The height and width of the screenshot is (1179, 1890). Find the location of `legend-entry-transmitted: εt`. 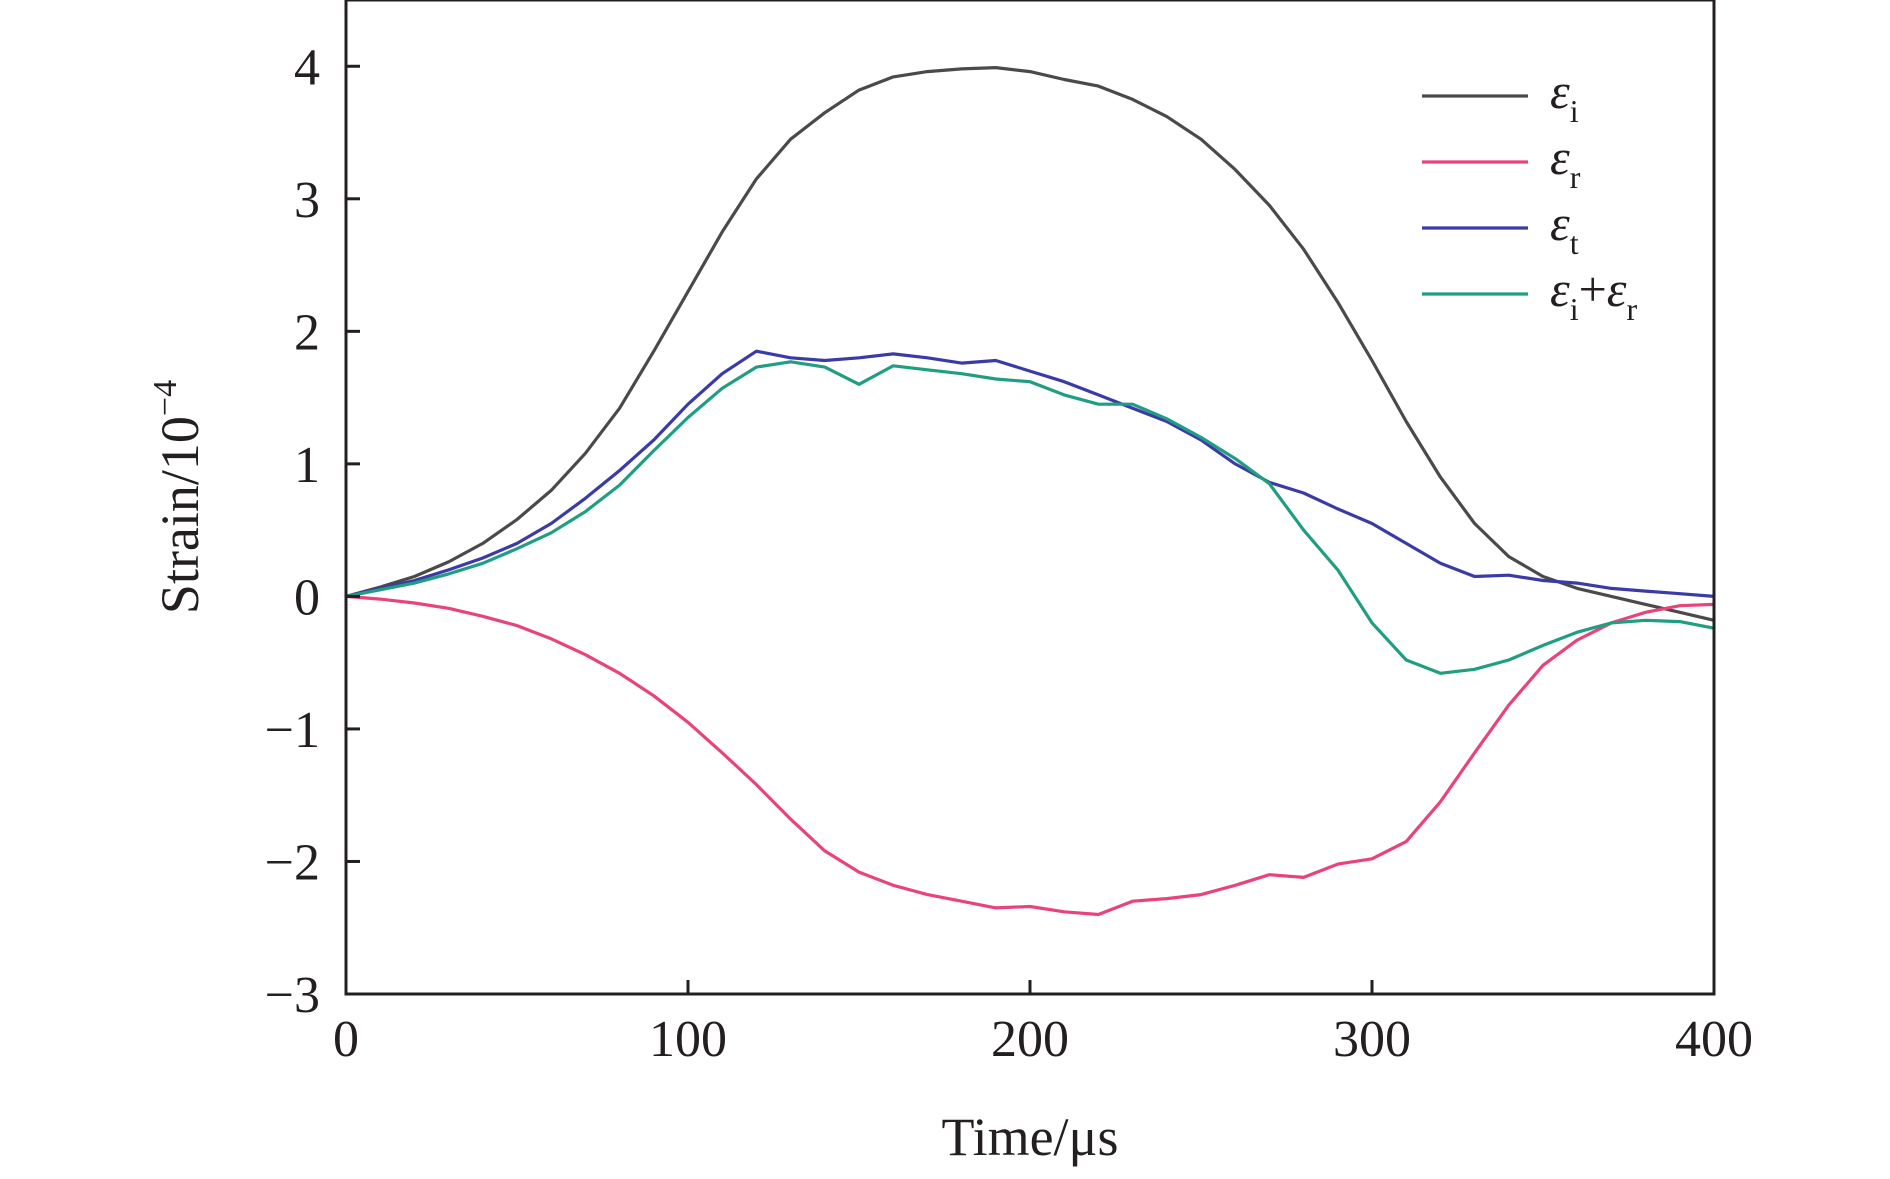

legend-entry-transmitted: εt is located at coordinates (1500, 228).